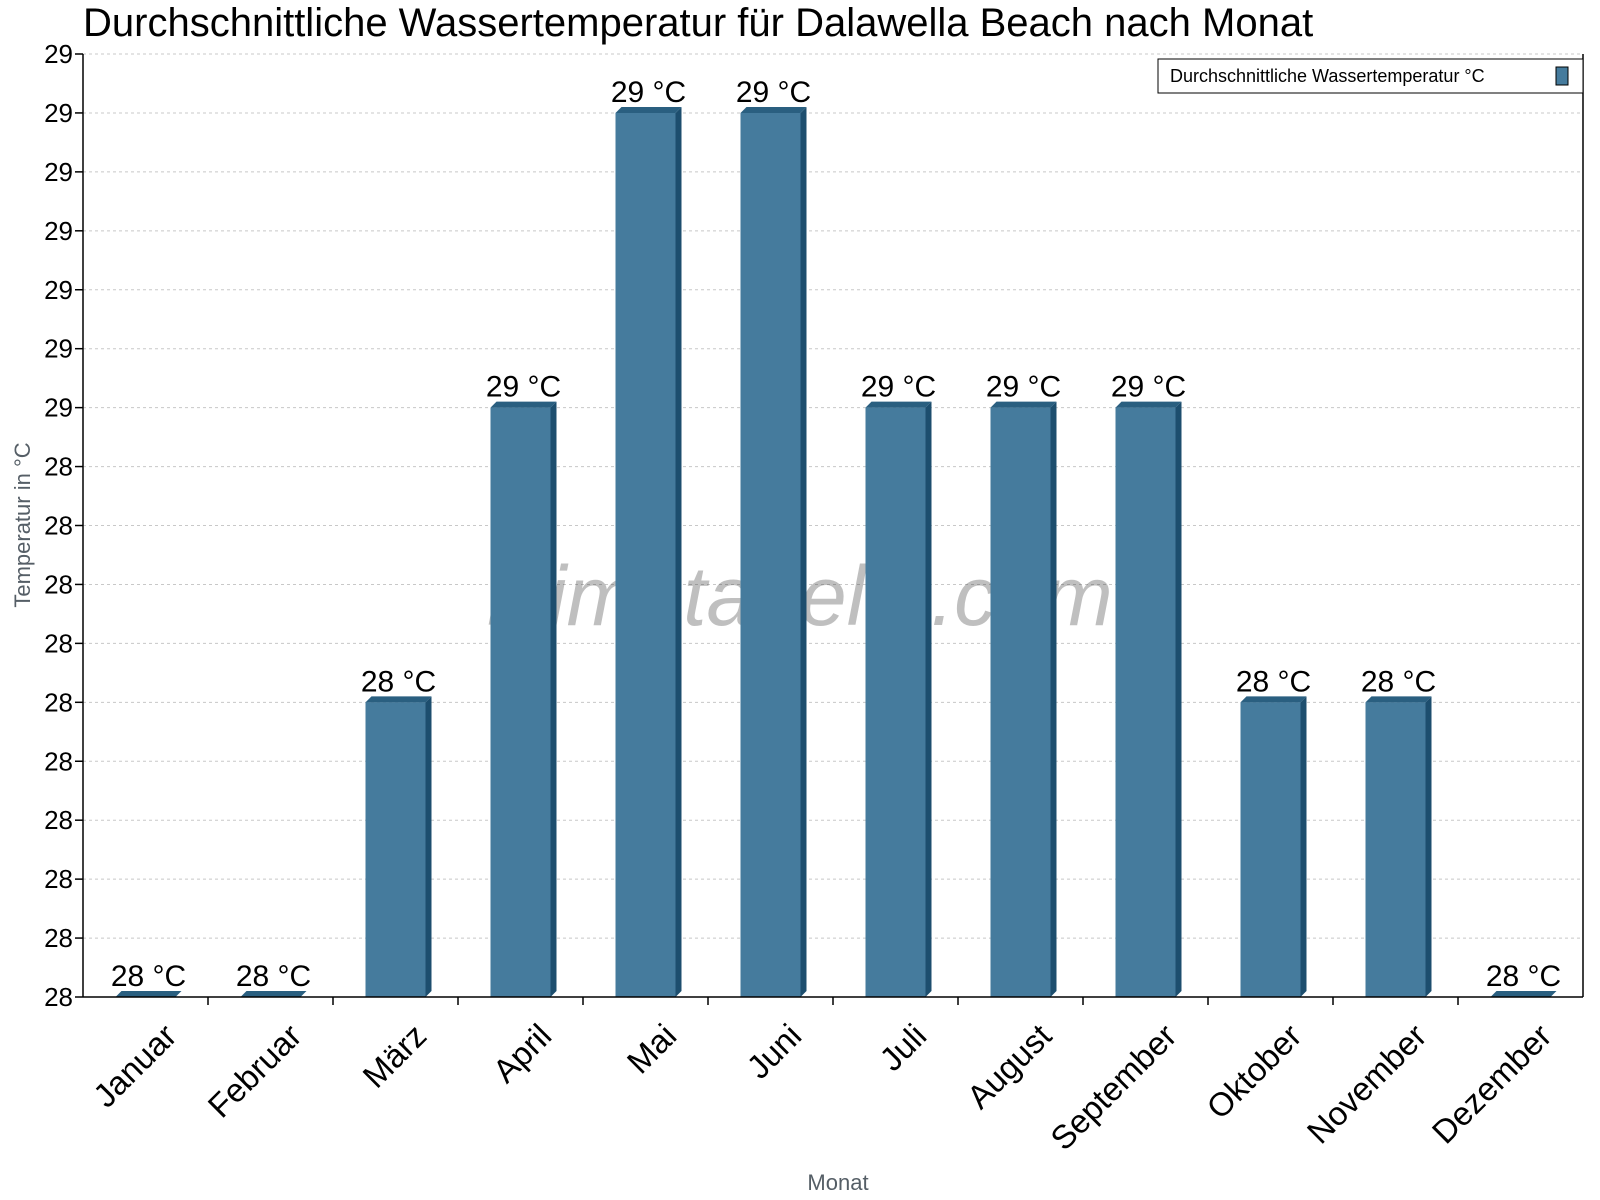 The image size is (1600, 1200). What do you see at coordinates (1562, 76) in the screenshot?
I see `legend-swatch` at bounding box center [1562, 76].